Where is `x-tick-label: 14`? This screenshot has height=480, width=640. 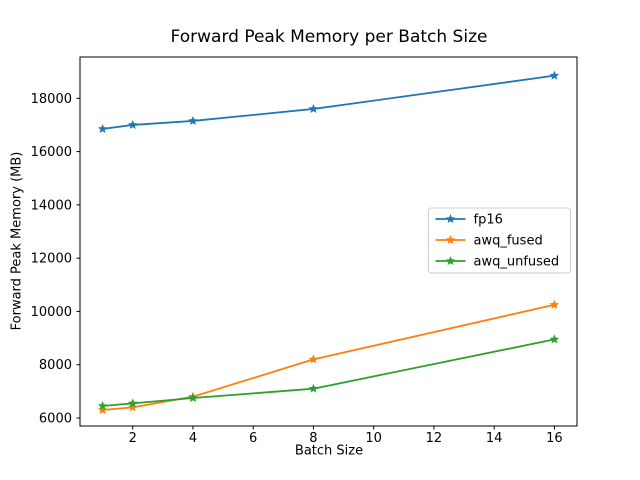 x-tick-label: 14 is located at coordinates (494, 438).